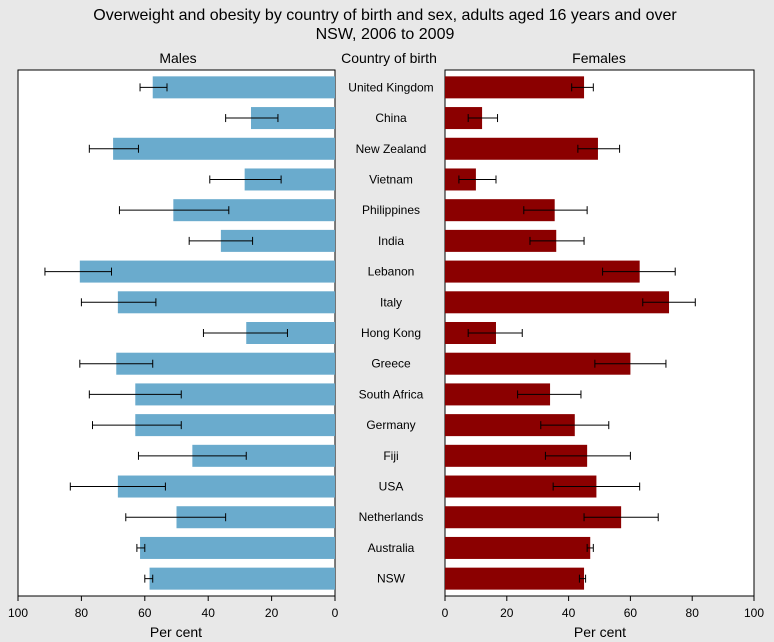 This screenshot has height=642, width=774. What do you see at coordinates (145, 613) in the screenshot?
I see `males-x-tick-label: 60` at bounding box center [145, 613].